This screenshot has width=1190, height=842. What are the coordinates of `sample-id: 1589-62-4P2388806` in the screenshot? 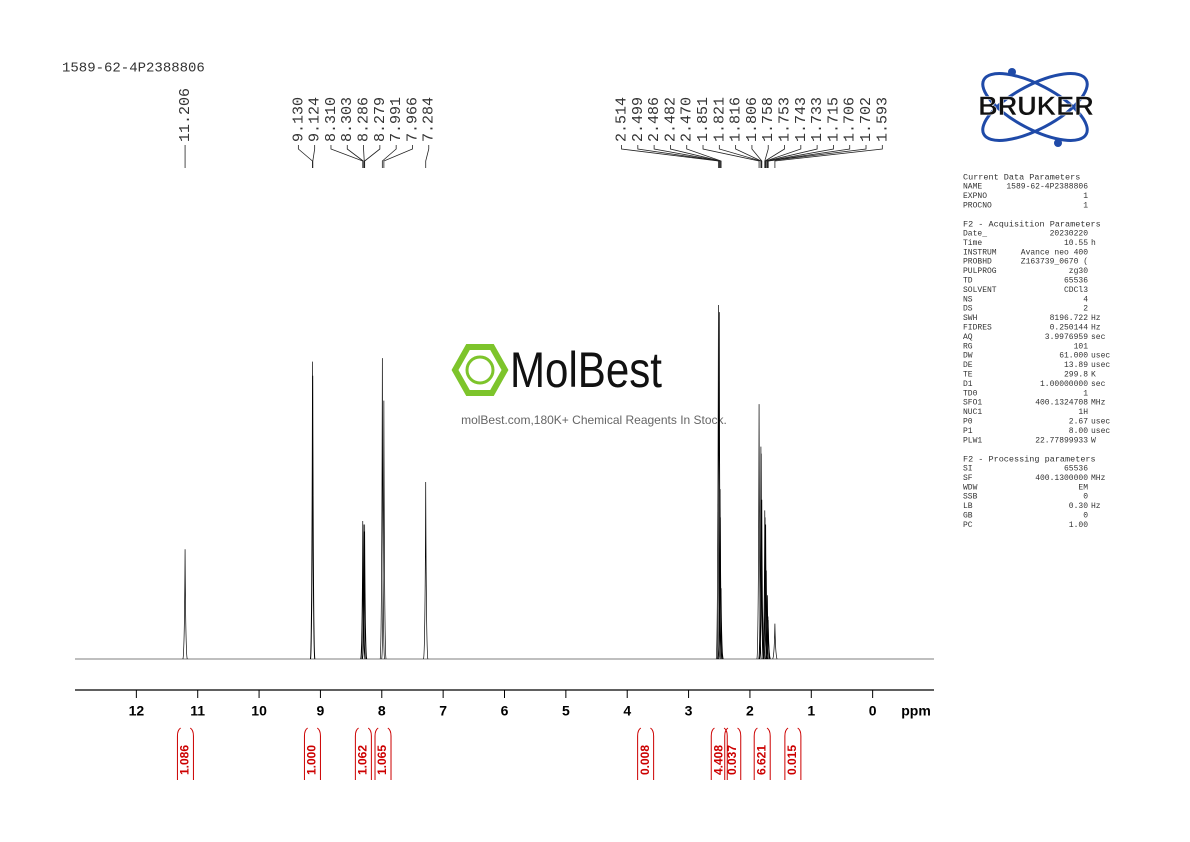 It's located at (133, 69).